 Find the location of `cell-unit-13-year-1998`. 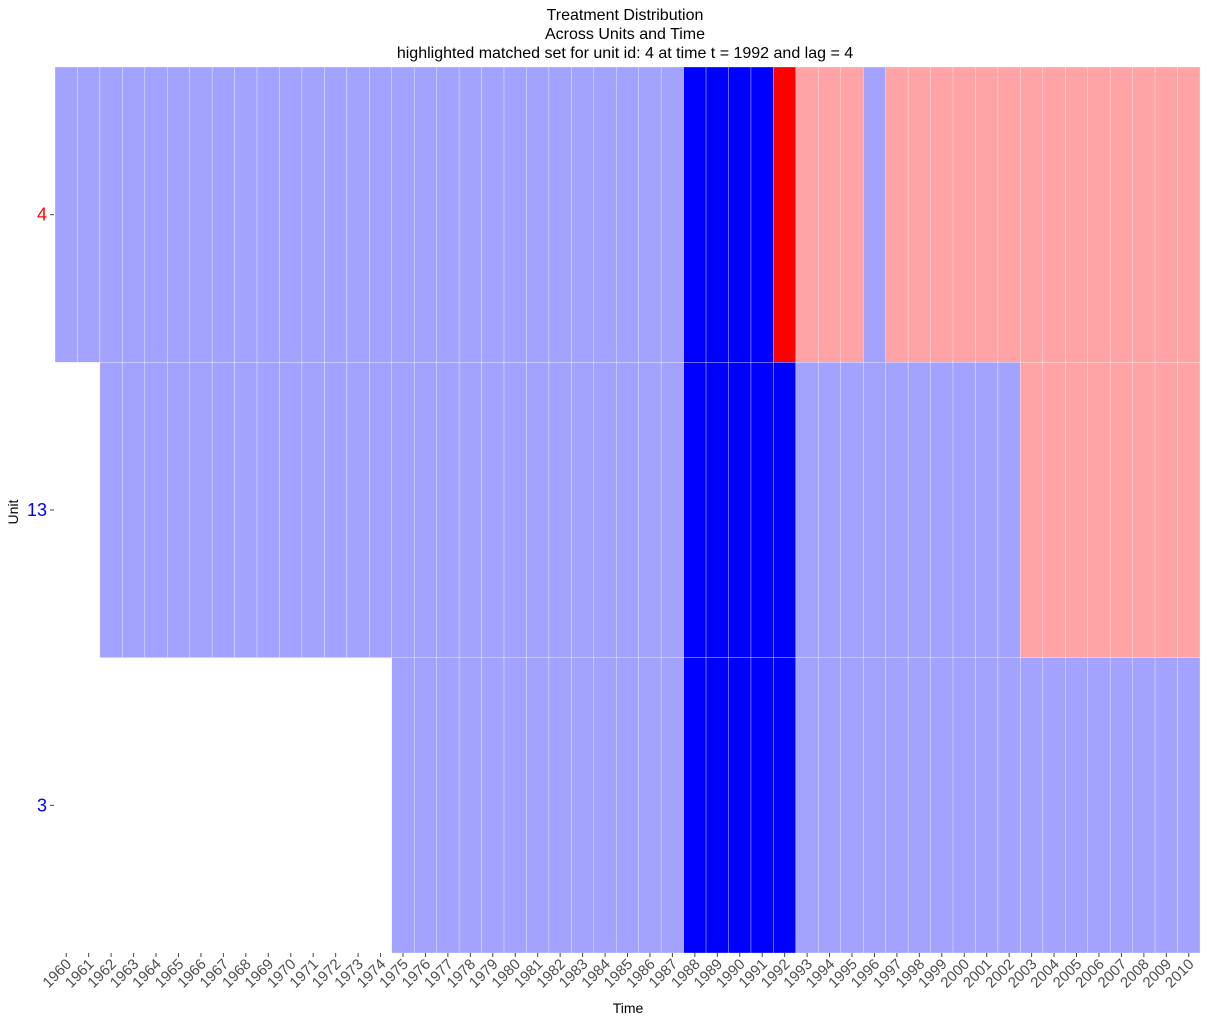

cell-unit-13-year-1998 is located at coordinates (919, 510).